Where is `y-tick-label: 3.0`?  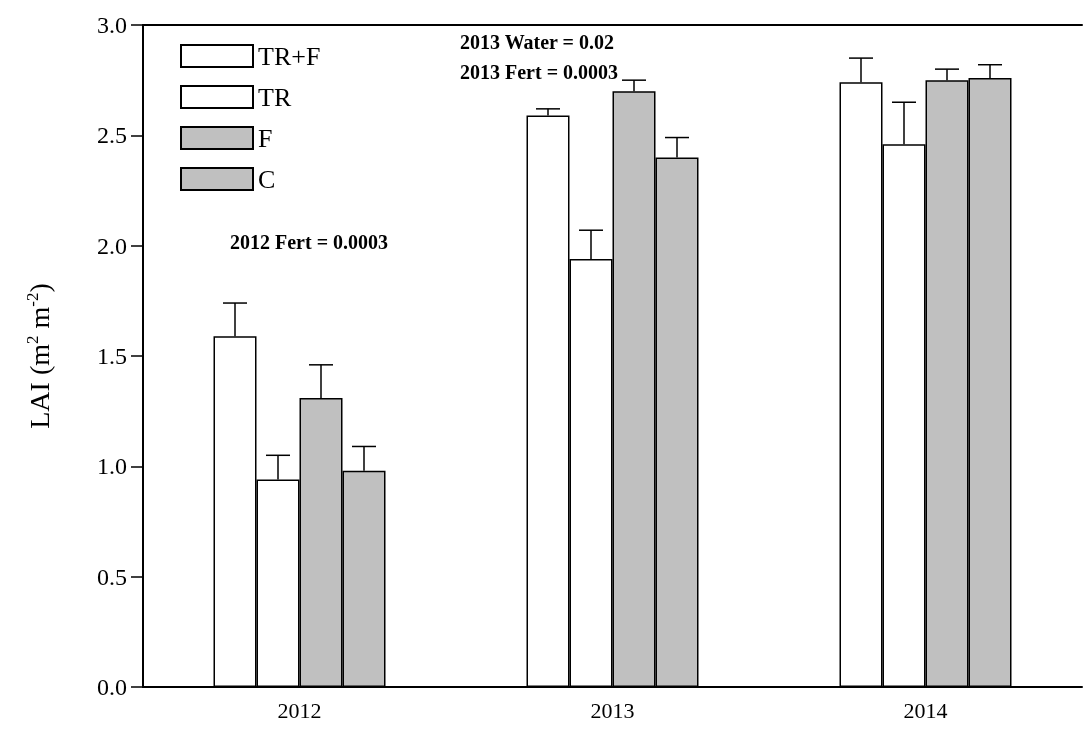
y-tick-label: 3.0 is located at coordinates (112, 25).